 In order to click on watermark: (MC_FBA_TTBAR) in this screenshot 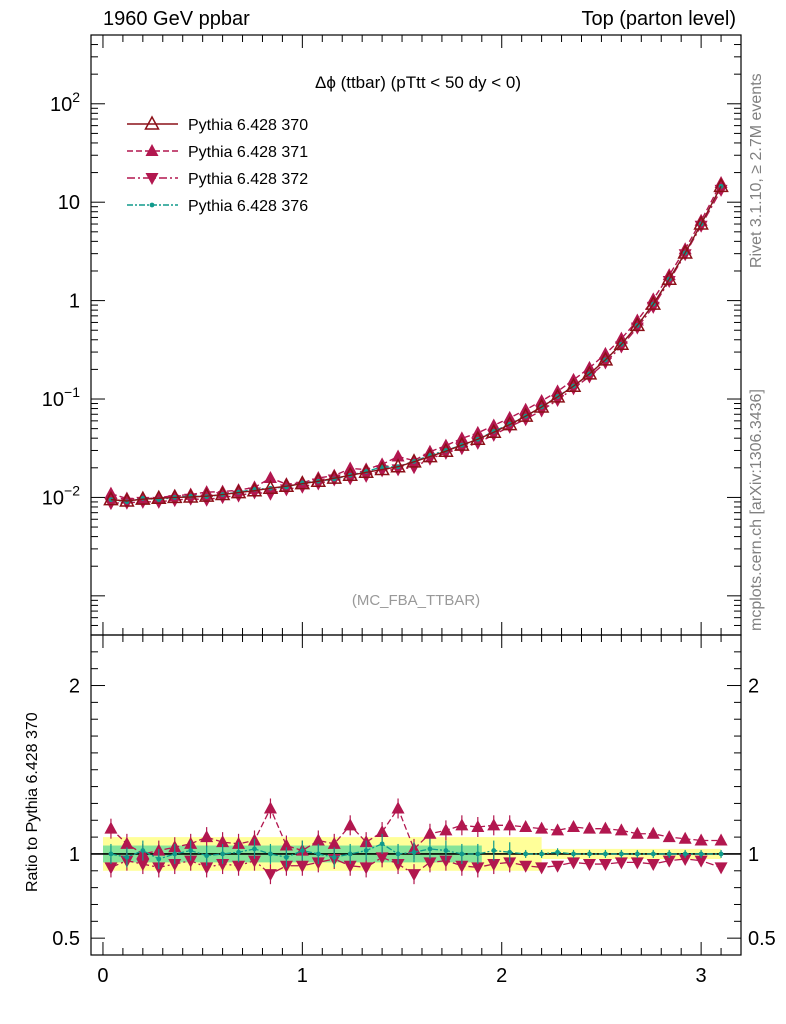, I will do `click(416, 600)`.